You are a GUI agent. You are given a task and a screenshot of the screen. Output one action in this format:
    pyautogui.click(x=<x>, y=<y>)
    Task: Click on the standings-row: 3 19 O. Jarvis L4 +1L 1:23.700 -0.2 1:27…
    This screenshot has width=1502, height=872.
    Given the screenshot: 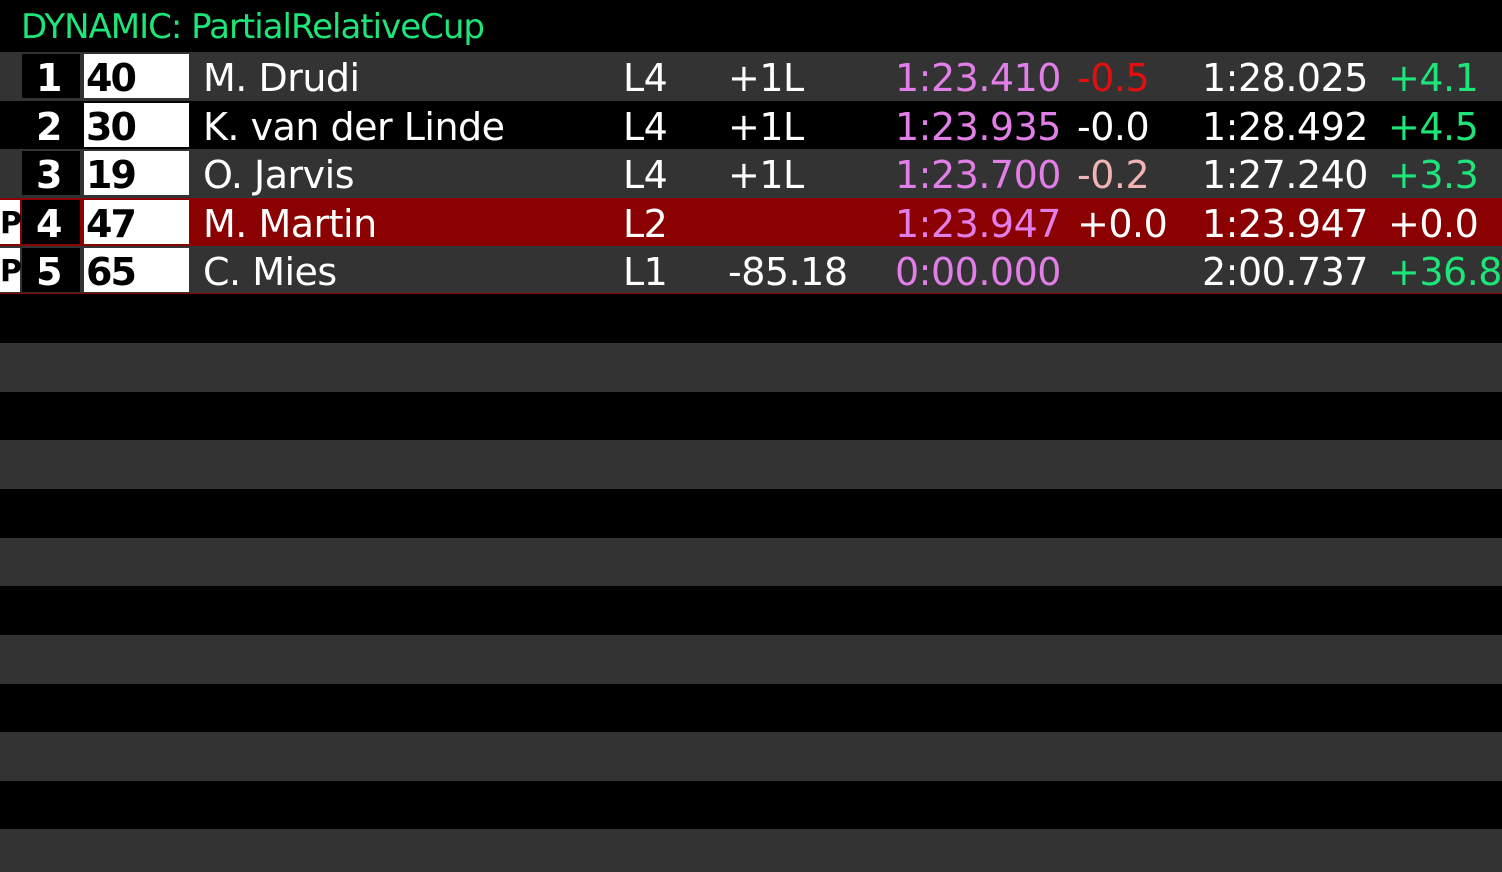 What is the action you would take?
    pyautogui.click(x=751, y=173)
    